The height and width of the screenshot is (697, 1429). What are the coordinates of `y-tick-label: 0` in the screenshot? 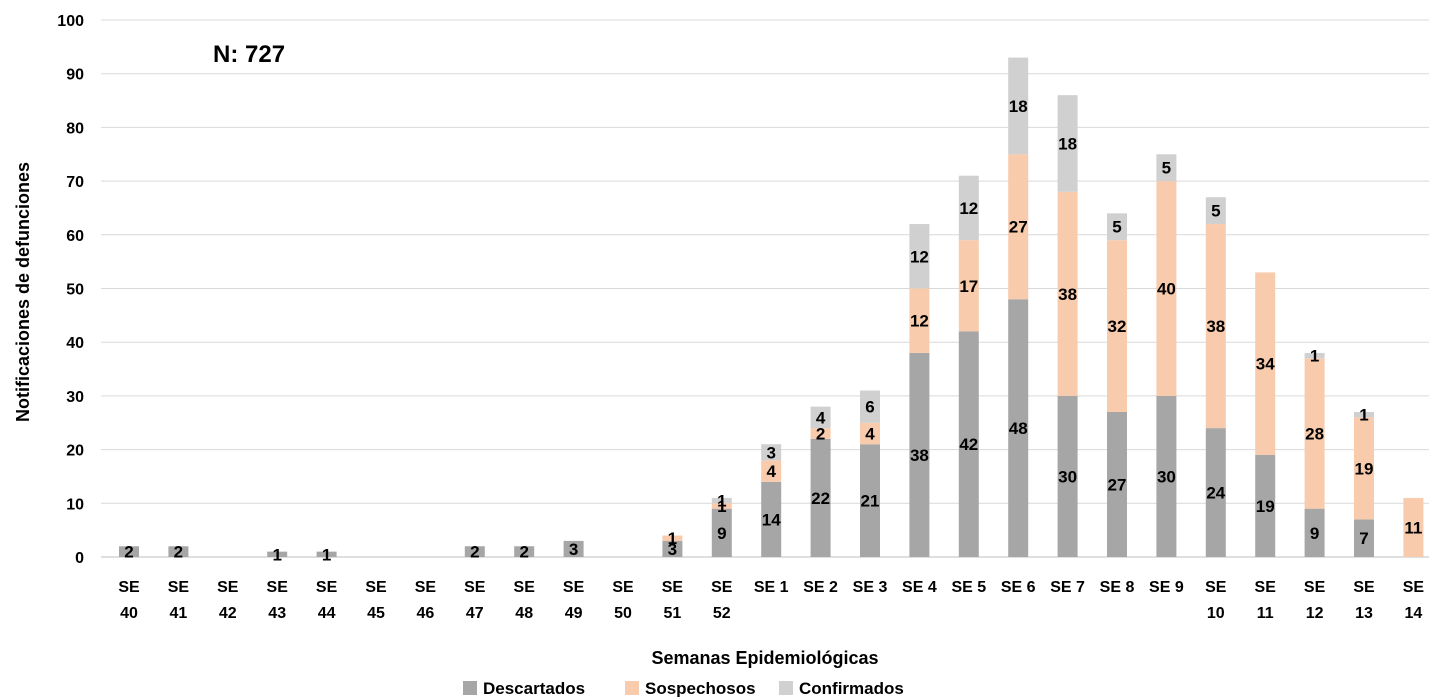 It's located at (79, 558).